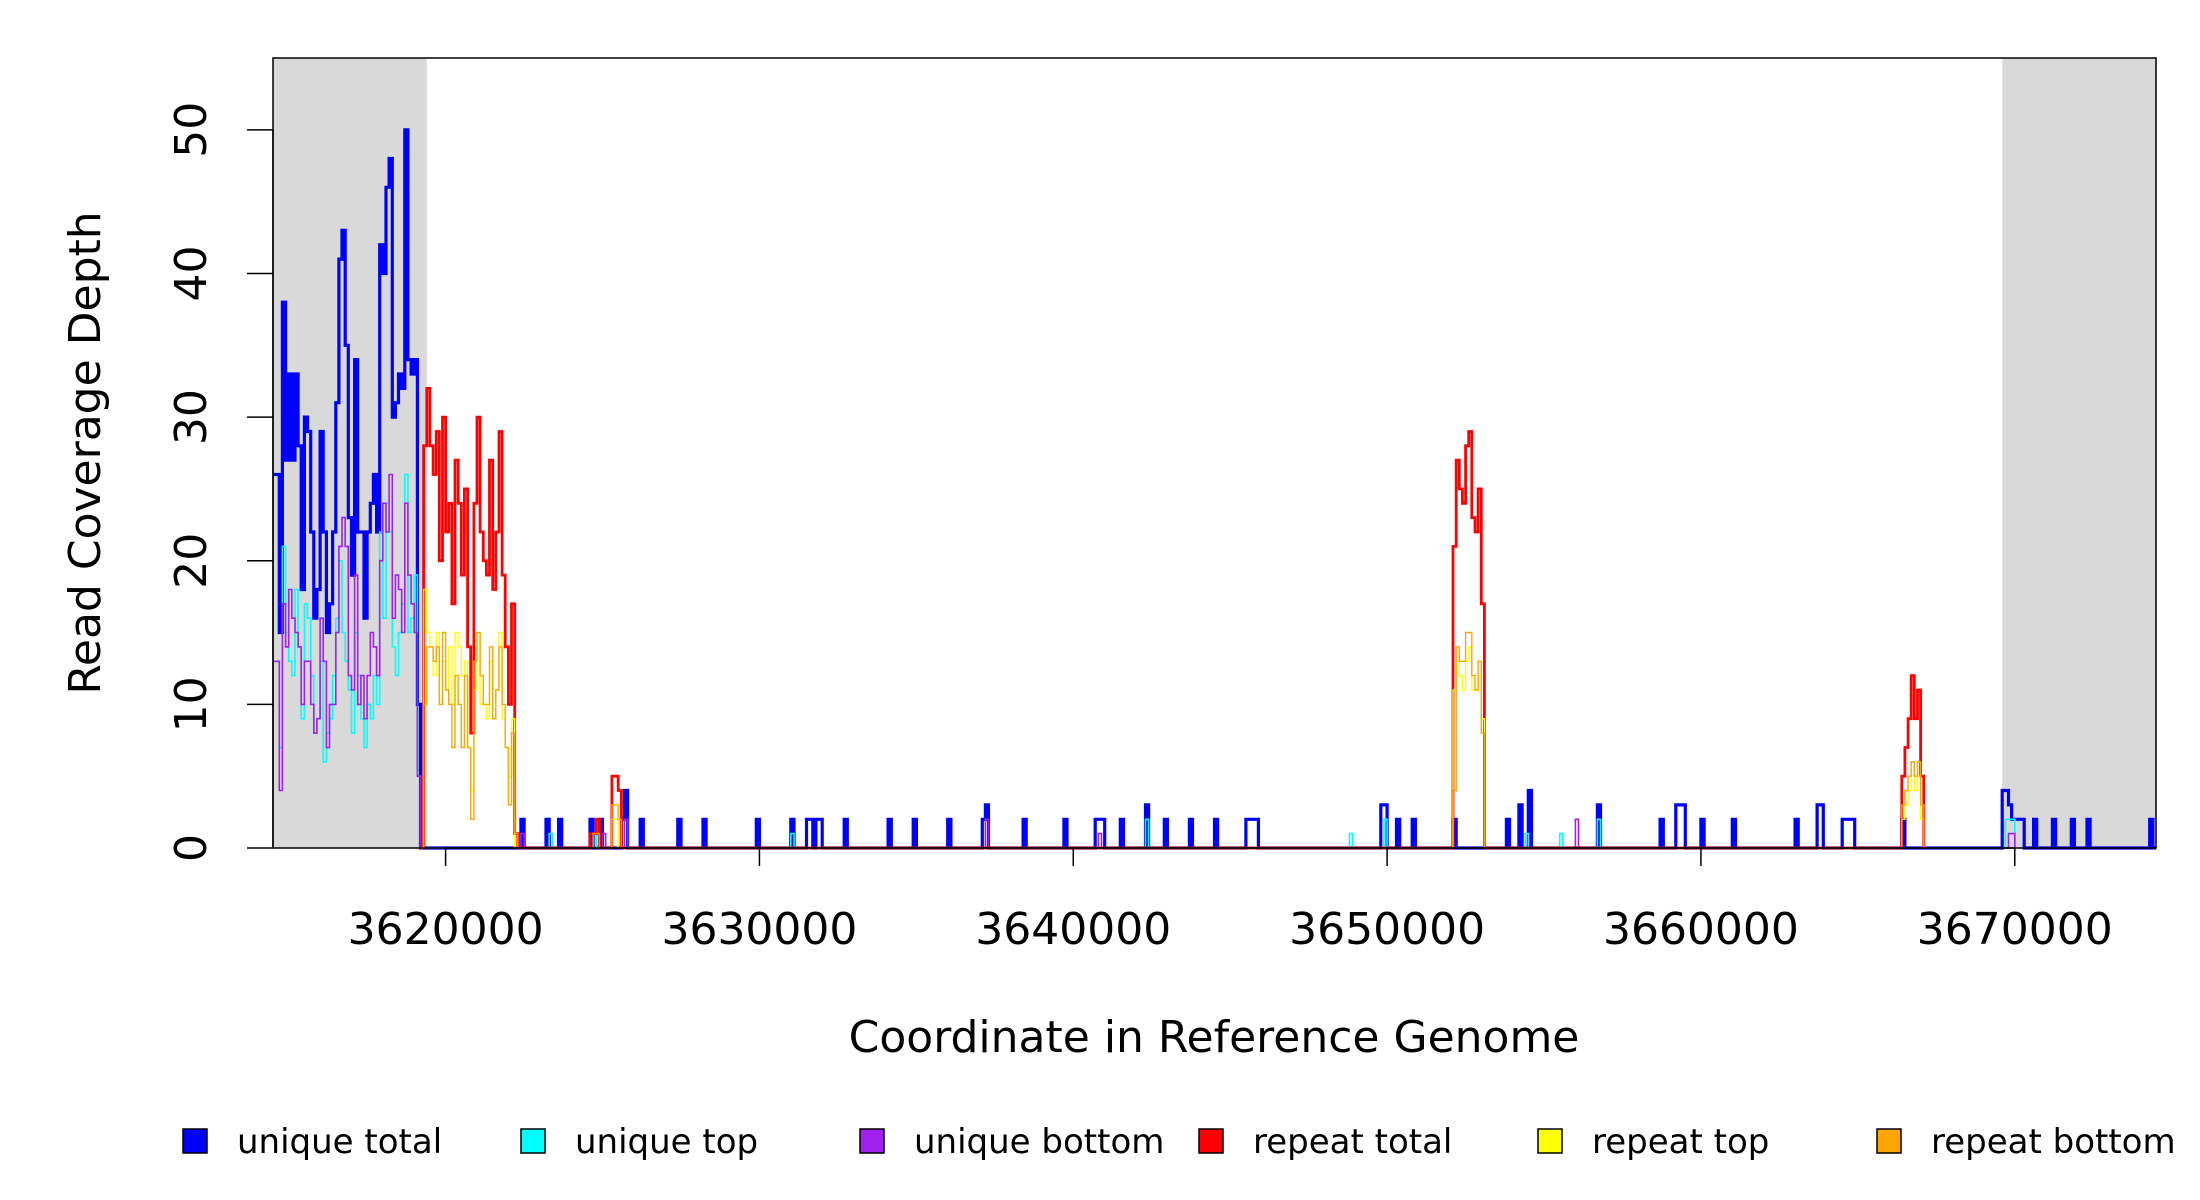 This screenshot has height=1200, width=2200. What do you see at coordinates (191, 704) in the screenshot?
I see `y-tick-label: 10` at bounding box center [191, 704].